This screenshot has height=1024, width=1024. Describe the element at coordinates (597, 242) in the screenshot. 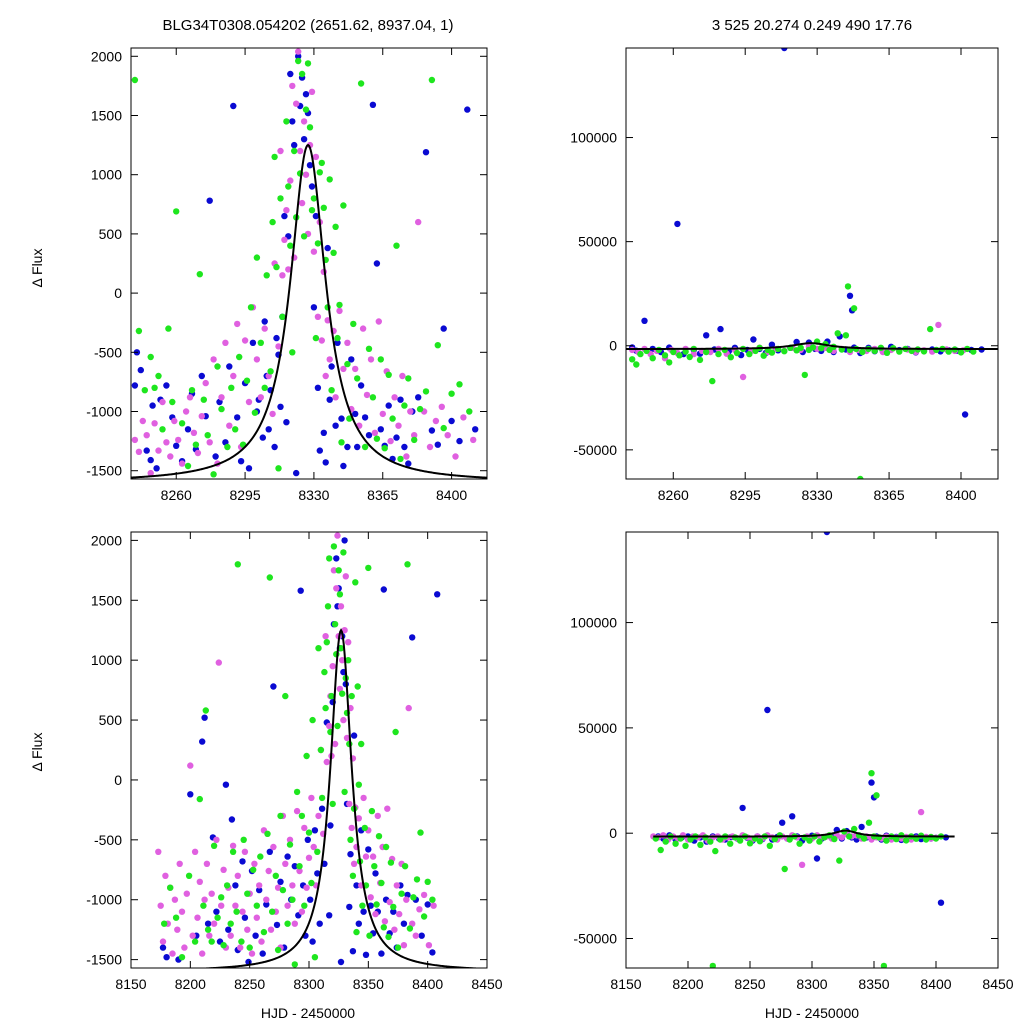

I see `y-tick-label: 50000` at that location.